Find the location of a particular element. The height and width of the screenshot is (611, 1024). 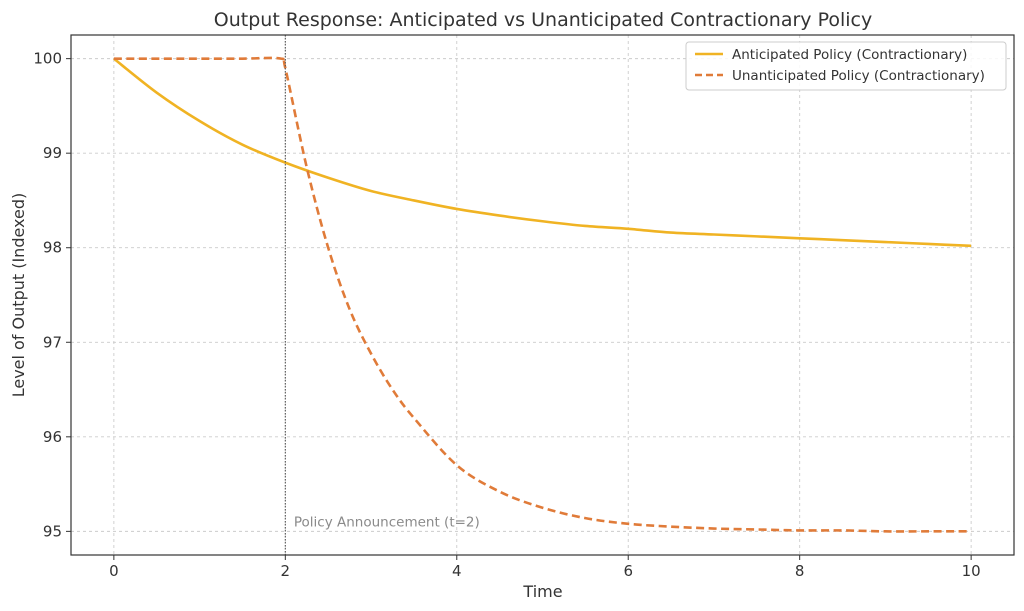

y-tick-label: 95 is located at coordinates (52, 531).